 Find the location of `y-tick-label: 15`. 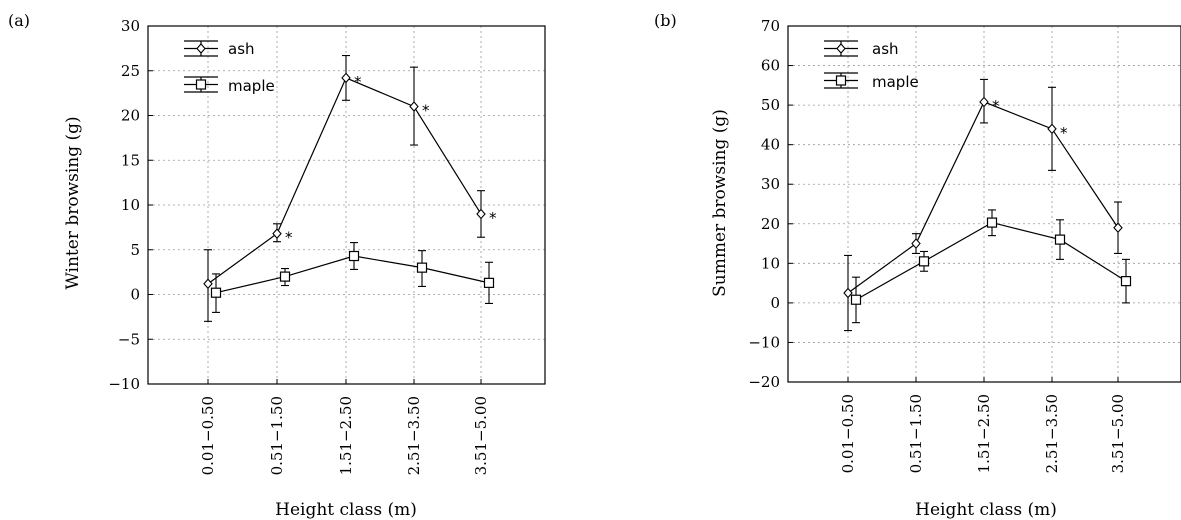

y-tick-label: 15 is located at coordinates (130, 160).